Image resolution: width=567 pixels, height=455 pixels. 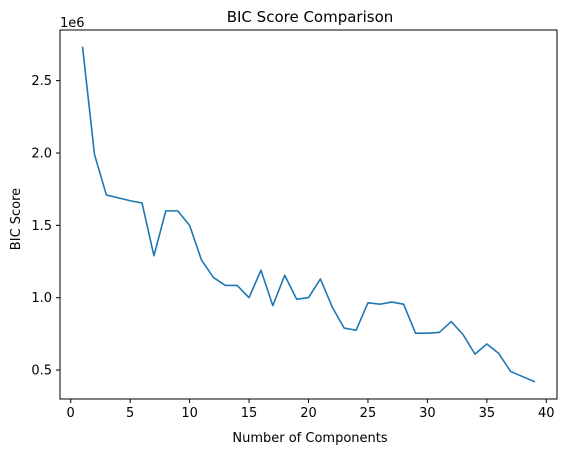 What do you see at coordinates (41, 154) in the screenshot?
I see `y-tick-label: 2.0` at bounding box center [41, 154].